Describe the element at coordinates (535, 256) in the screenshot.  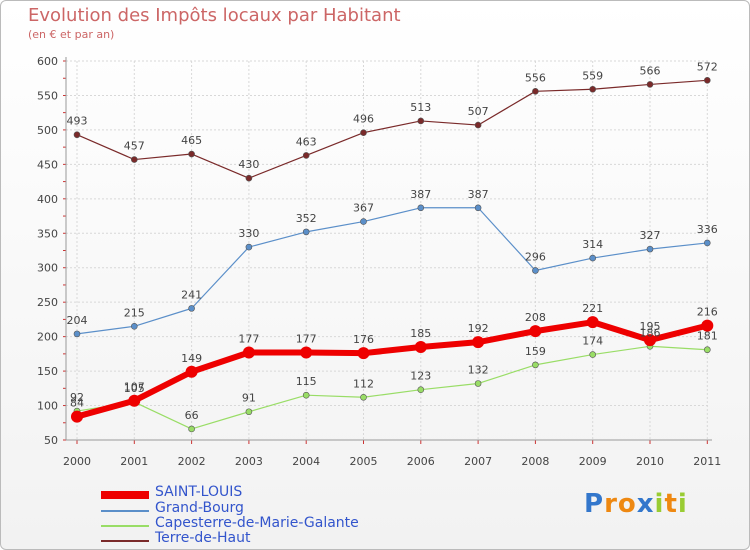
I see `data-label: 296` at that location.